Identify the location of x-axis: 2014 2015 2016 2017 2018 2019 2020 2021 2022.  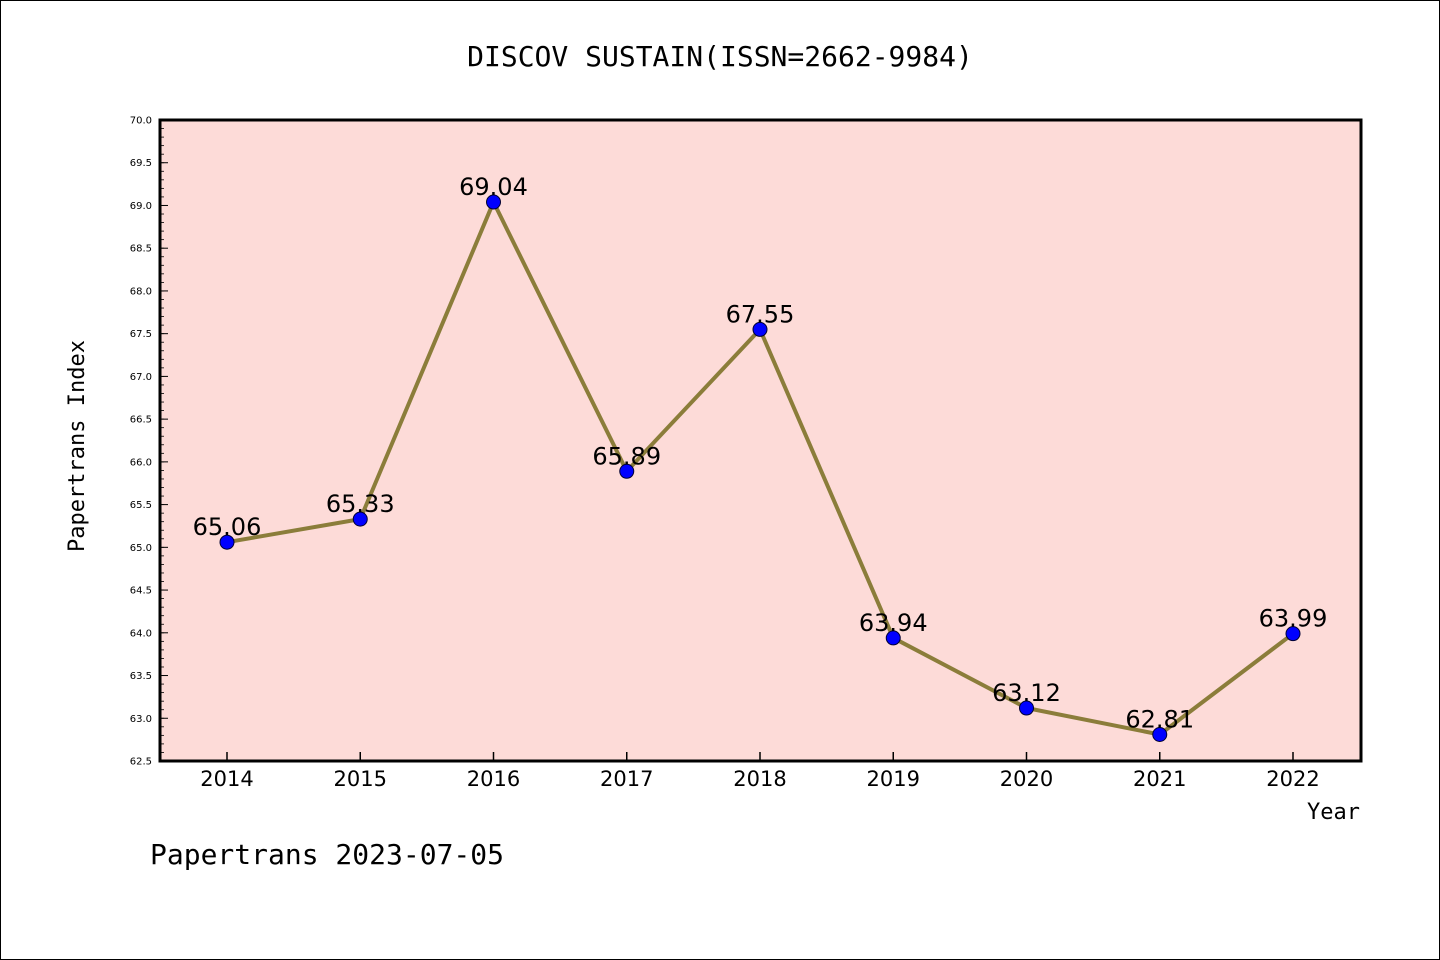
(760, 771).